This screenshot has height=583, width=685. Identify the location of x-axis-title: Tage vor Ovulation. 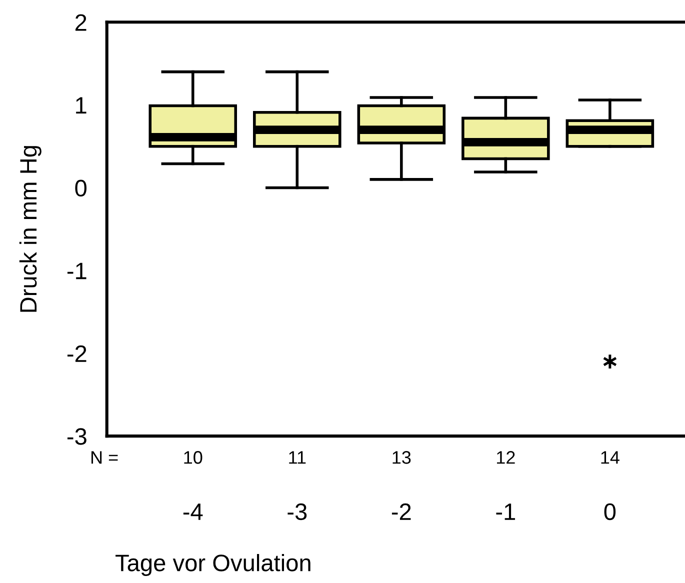
(213, 565).